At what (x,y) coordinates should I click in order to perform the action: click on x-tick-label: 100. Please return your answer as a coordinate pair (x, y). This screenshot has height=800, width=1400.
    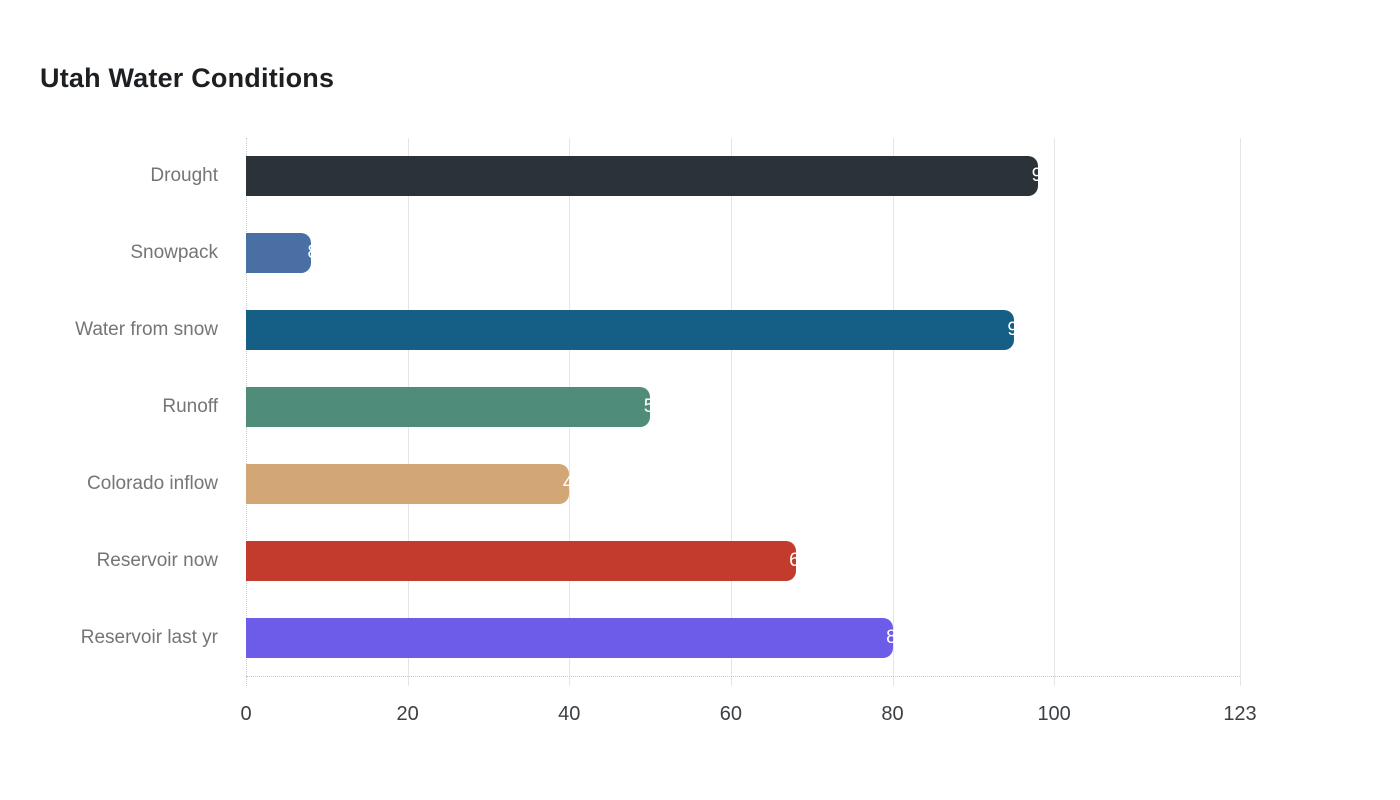
    Looking at the image, I should click on (1054, 714).